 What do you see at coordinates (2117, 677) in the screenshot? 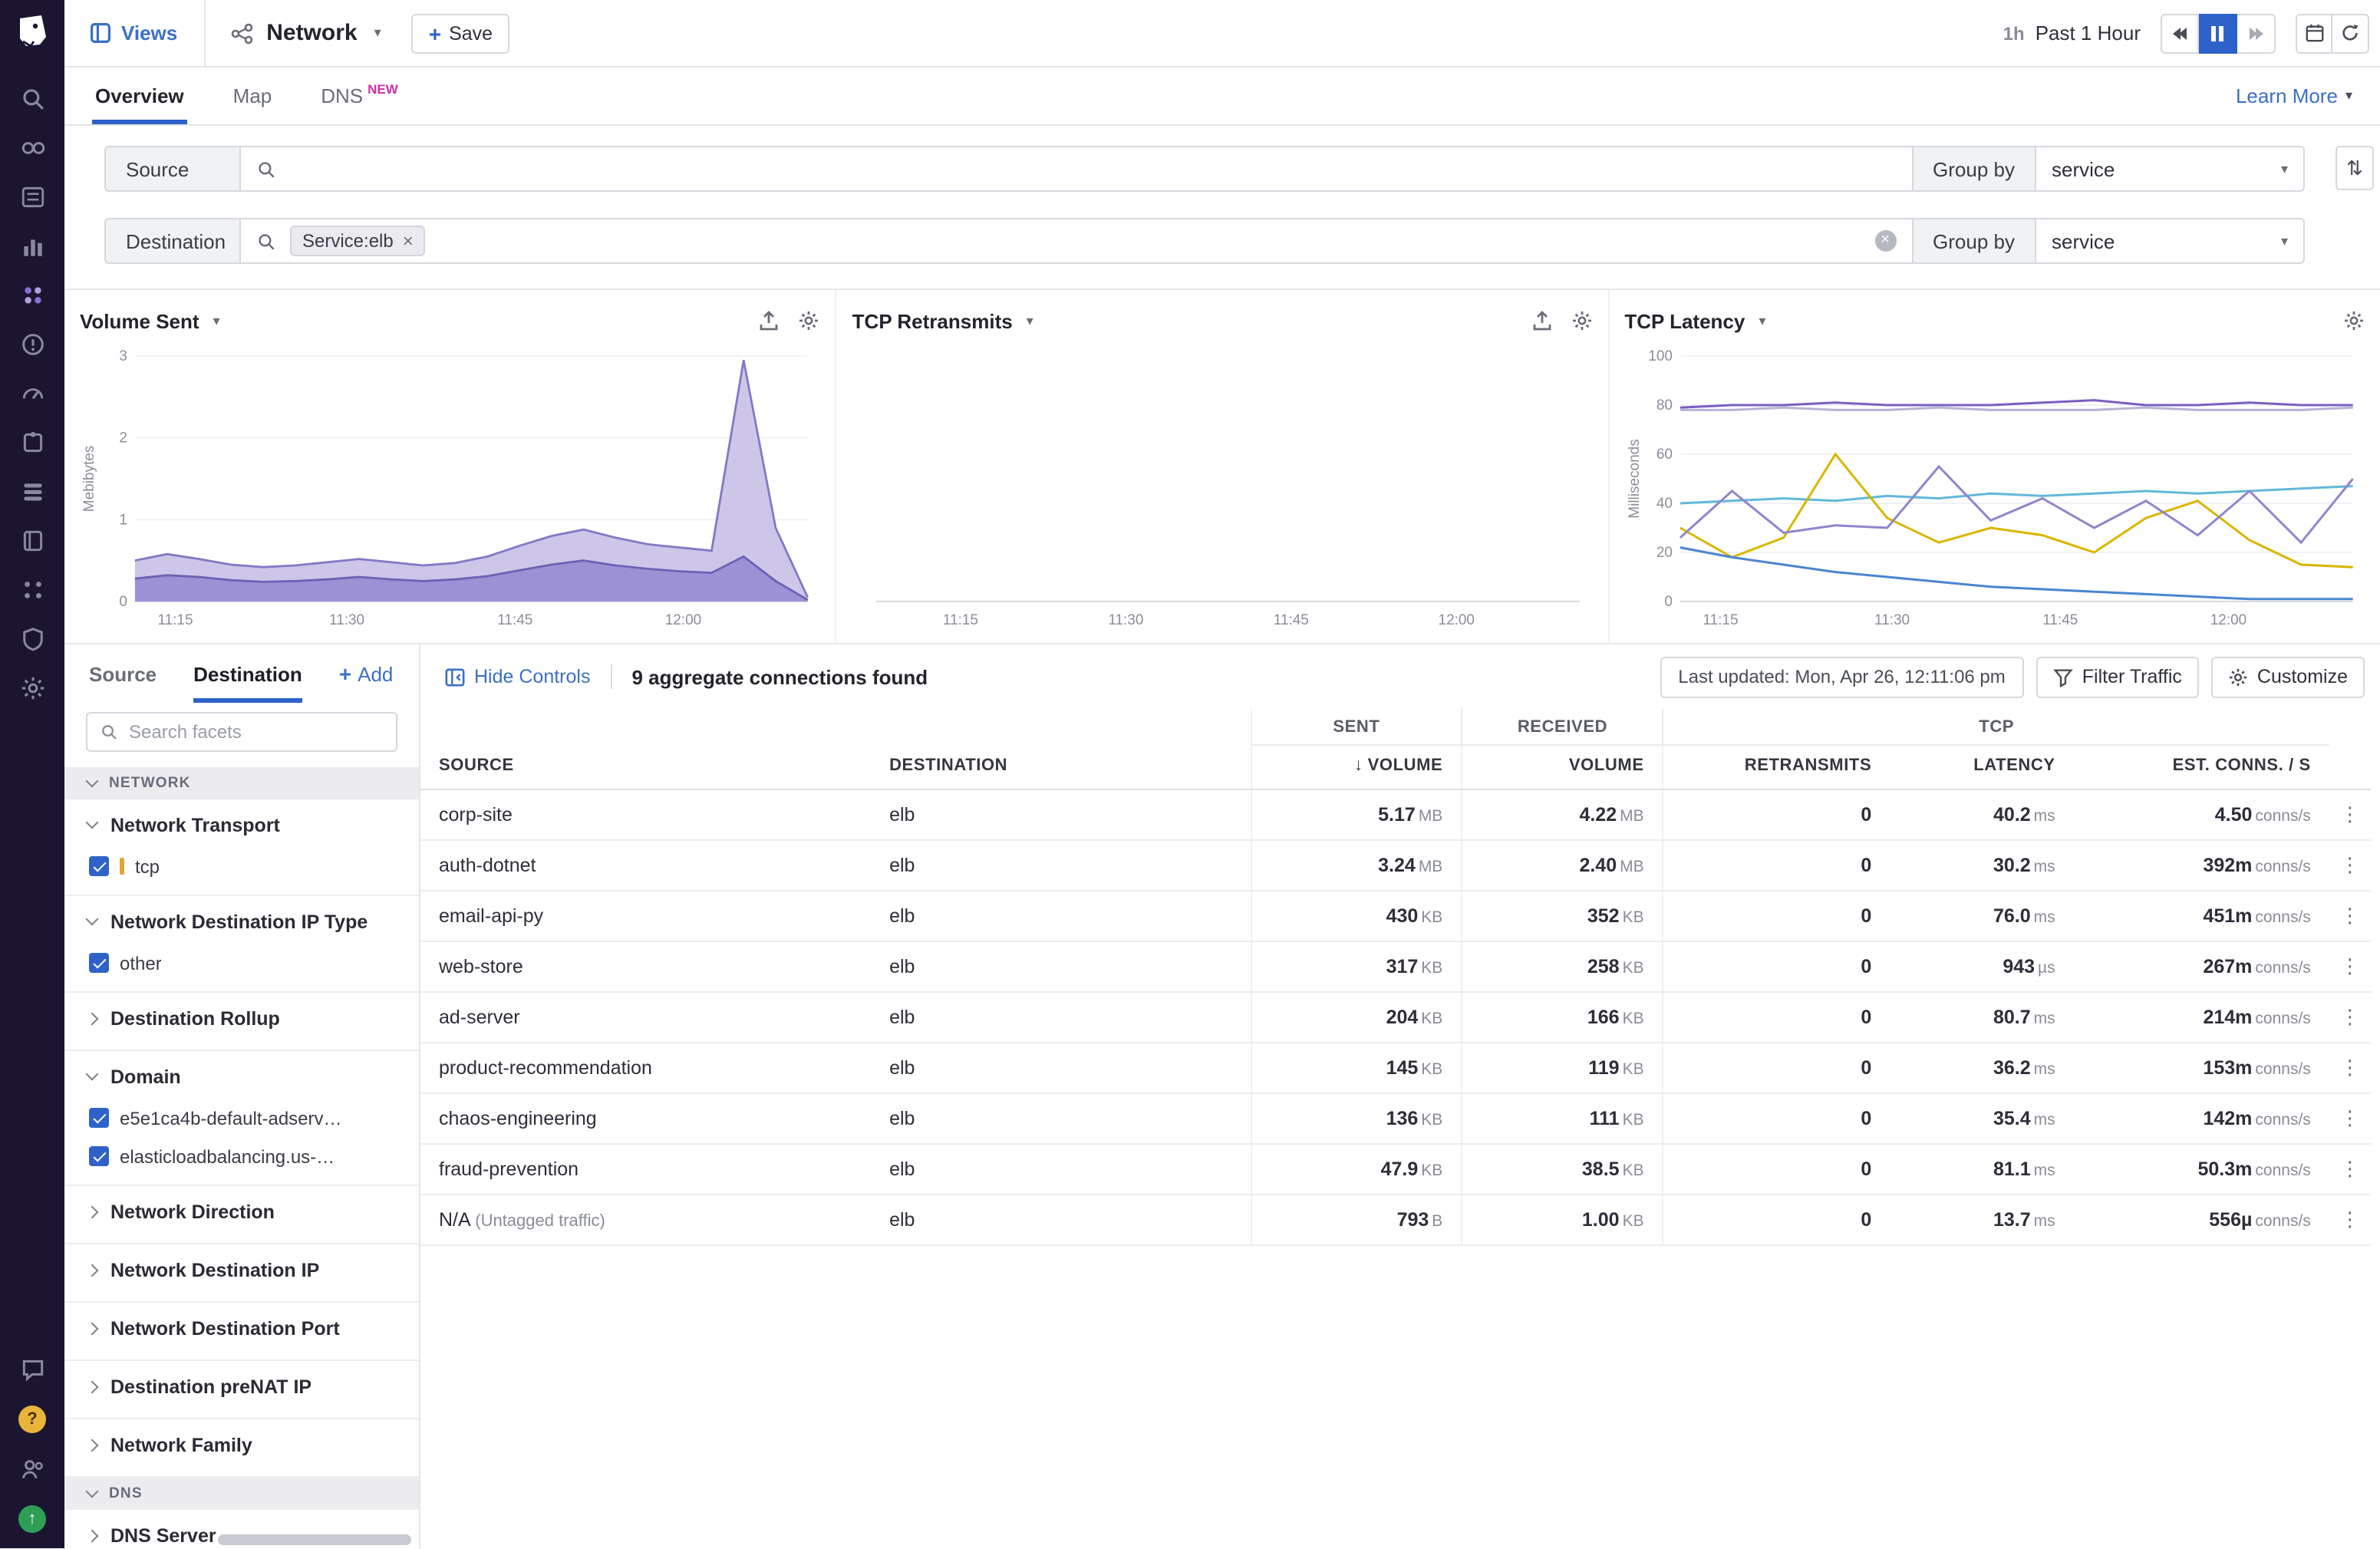
I see `filter-traffic-button: Filter Traffic` at bounding box center [2117, 677].